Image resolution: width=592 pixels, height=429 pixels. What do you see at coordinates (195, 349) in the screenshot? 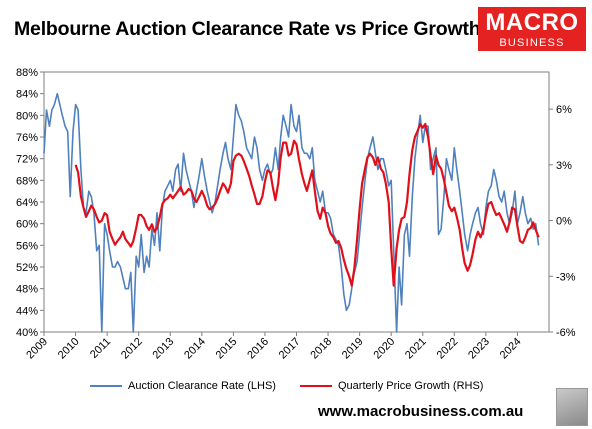
I see `x-tick-label: 2014` at bounding box center [195, 349].